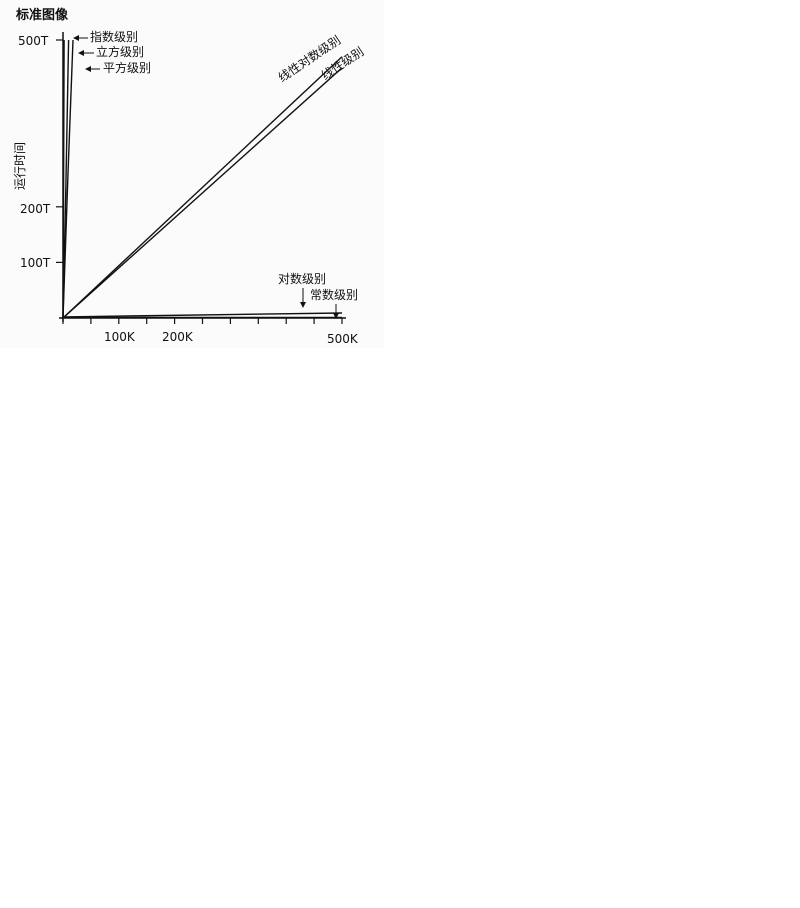 This screenshot has width=800, height=908. I want to click on series-label-logarithmic: 对数级别, so click(302, 279).